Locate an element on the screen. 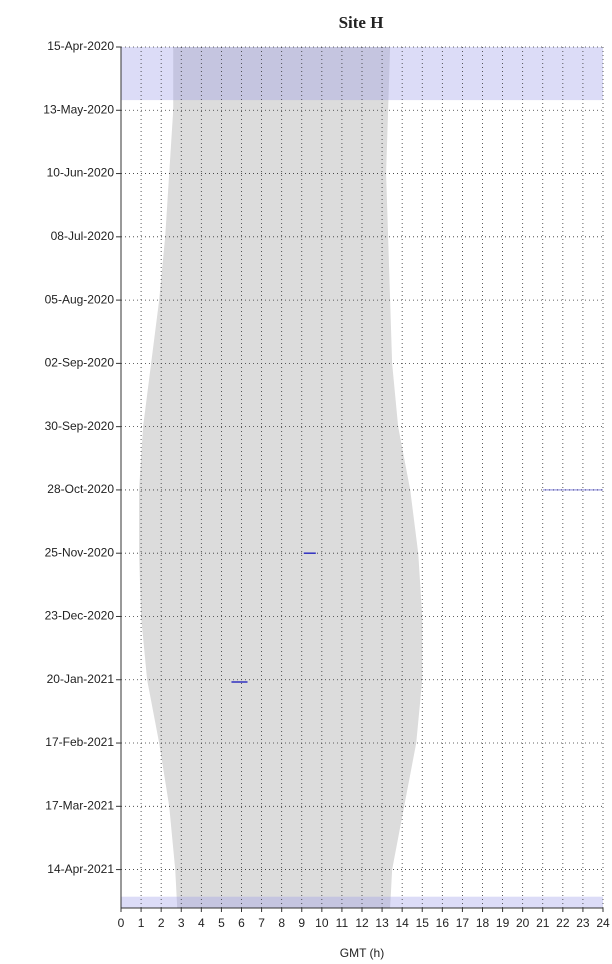 This screenshot has width=612, height=964. x-tick-label: 20 is located at coordinates (523, 923).